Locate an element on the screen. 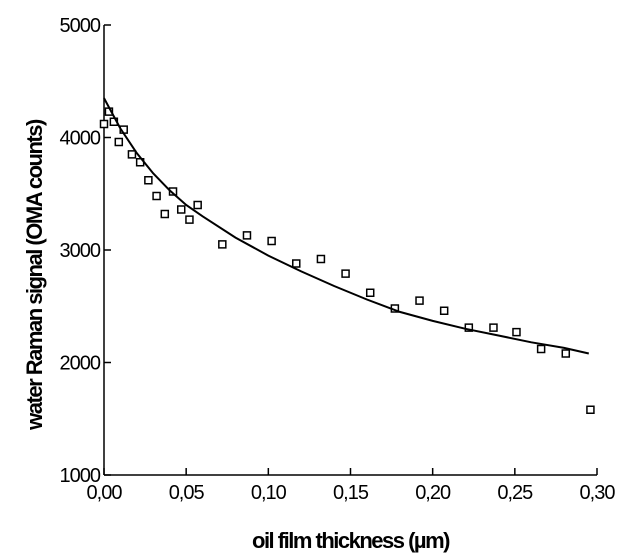 The height and width of the screenshot is (557, 634). y-tick-label: 3000 is located at coordinates (80, 251).